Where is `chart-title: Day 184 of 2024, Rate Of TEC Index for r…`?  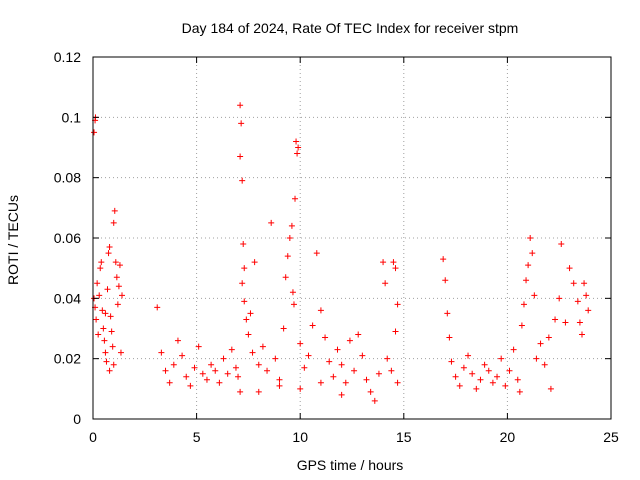
chart-title: Day 184 of 2024, Rate Of TEC Index for r… is located at coordinates (350, 28).